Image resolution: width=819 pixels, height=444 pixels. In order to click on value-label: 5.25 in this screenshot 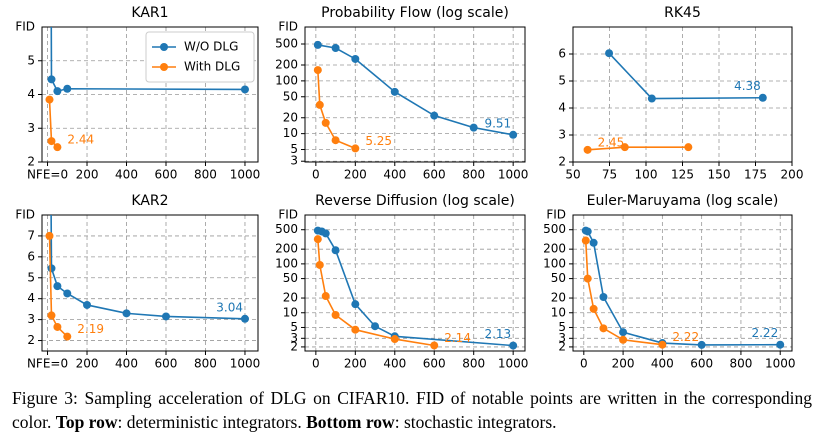, I will do `click(378, 141)`.